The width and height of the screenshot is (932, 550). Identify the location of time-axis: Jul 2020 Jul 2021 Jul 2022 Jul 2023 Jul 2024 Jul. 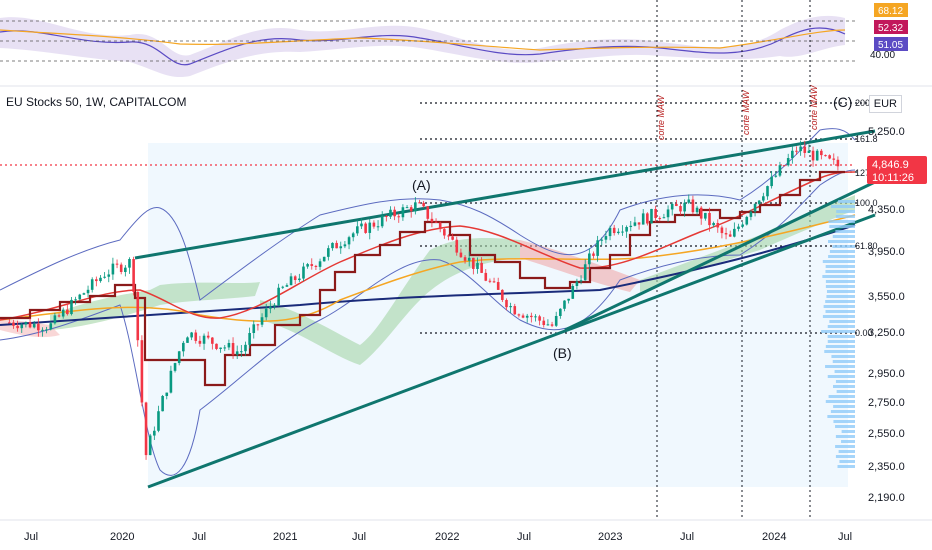
(438, 537).